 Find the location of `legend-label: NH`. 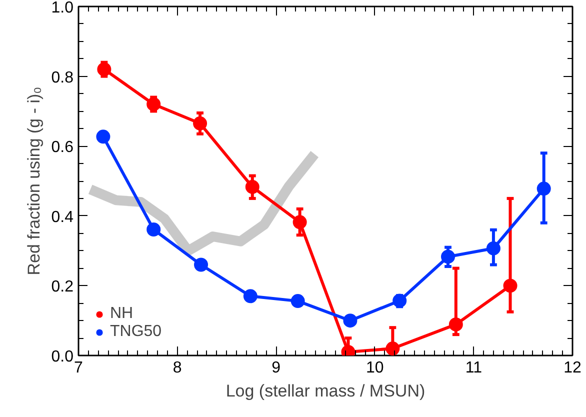

legend-label: NH is located at coordinates (122, 314).